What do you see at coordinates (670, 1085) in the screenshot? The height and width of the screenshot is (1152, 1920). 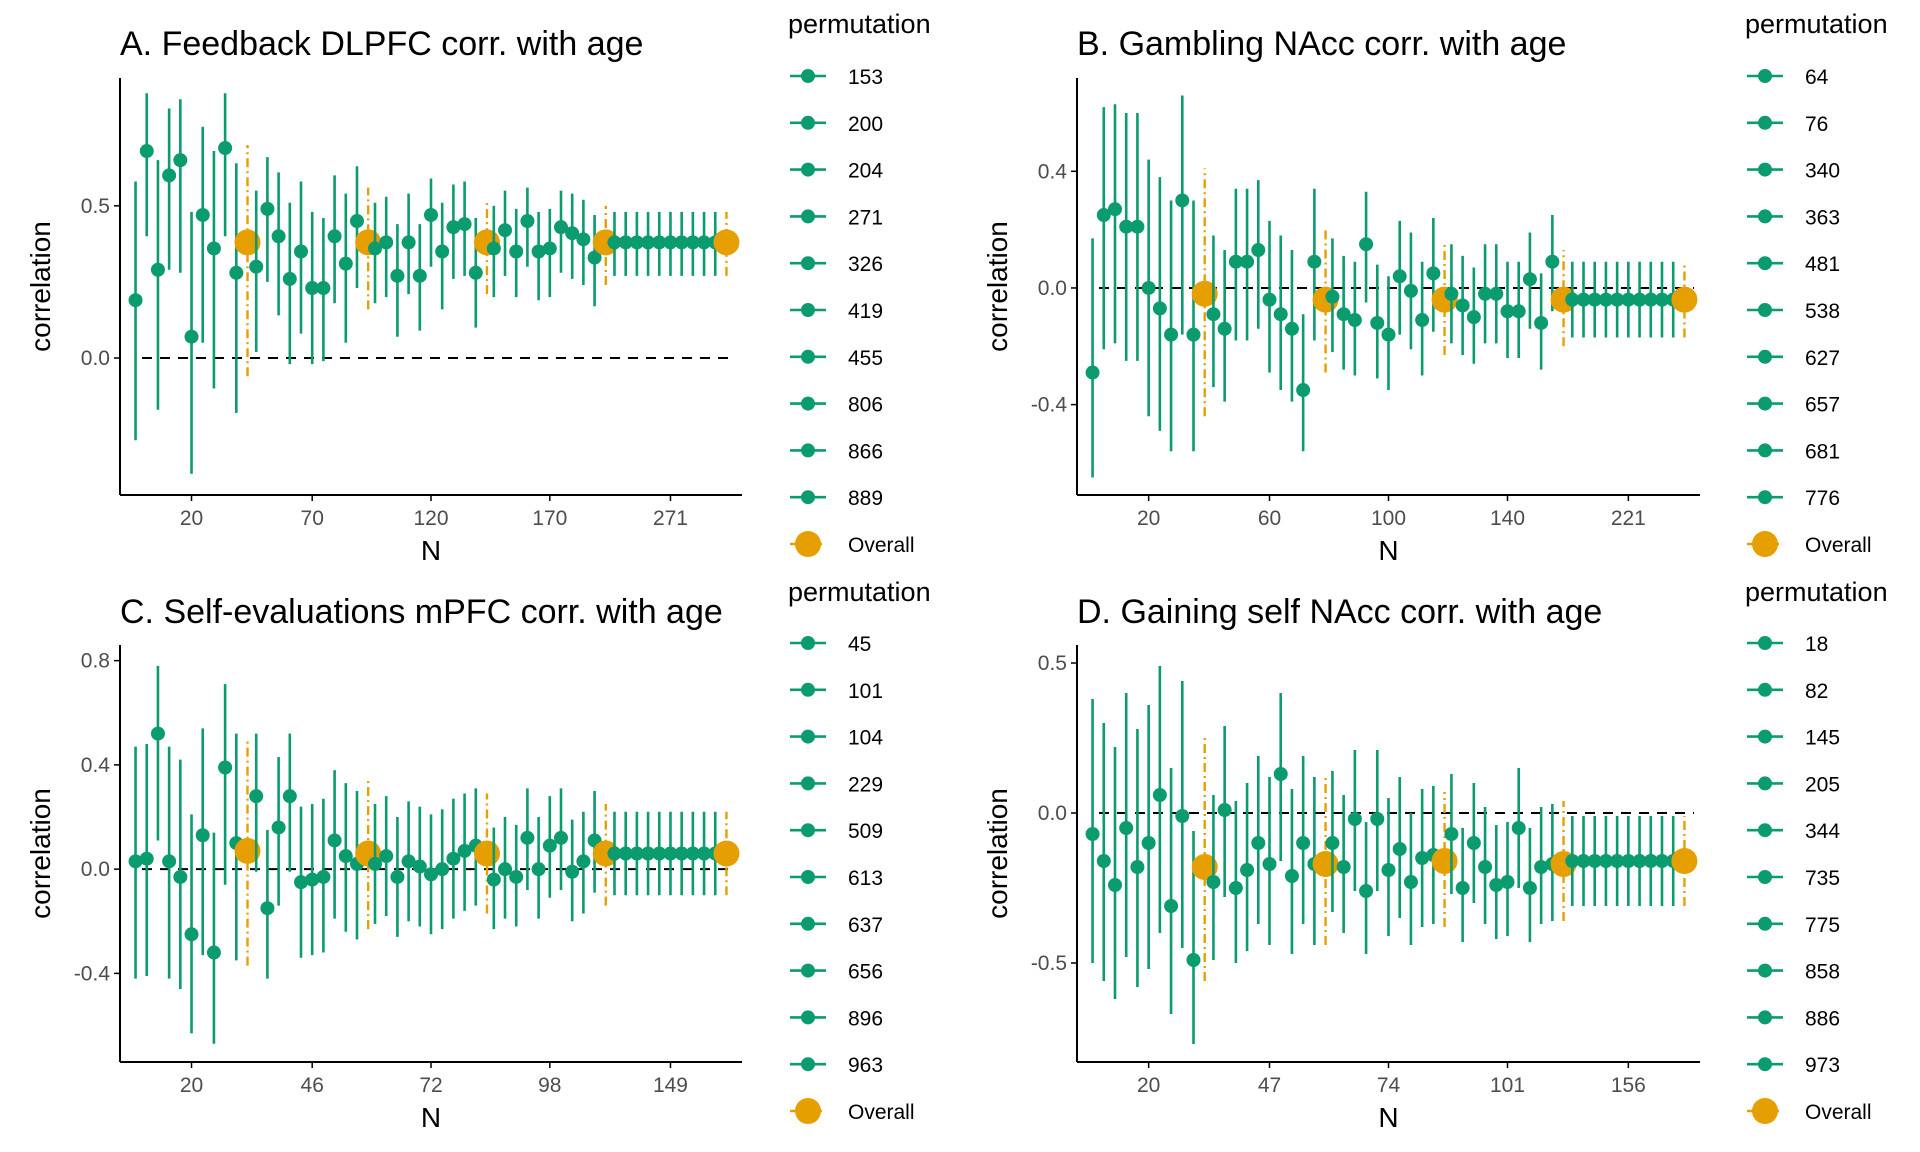 I see `x-tick-label: 149` at bounding box center [670, 1085].